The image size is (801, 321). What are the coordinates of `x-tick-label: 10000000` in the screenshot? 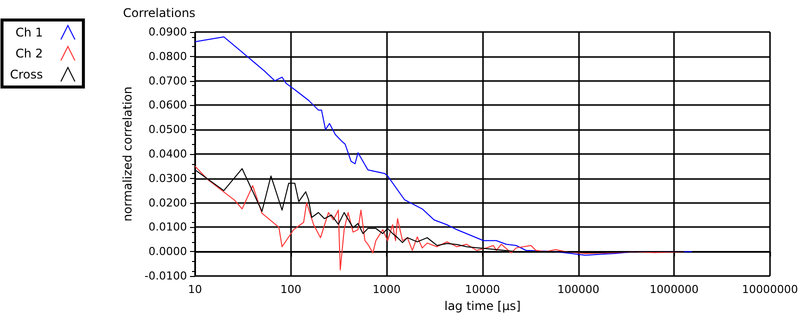 It's located at (770, 289).